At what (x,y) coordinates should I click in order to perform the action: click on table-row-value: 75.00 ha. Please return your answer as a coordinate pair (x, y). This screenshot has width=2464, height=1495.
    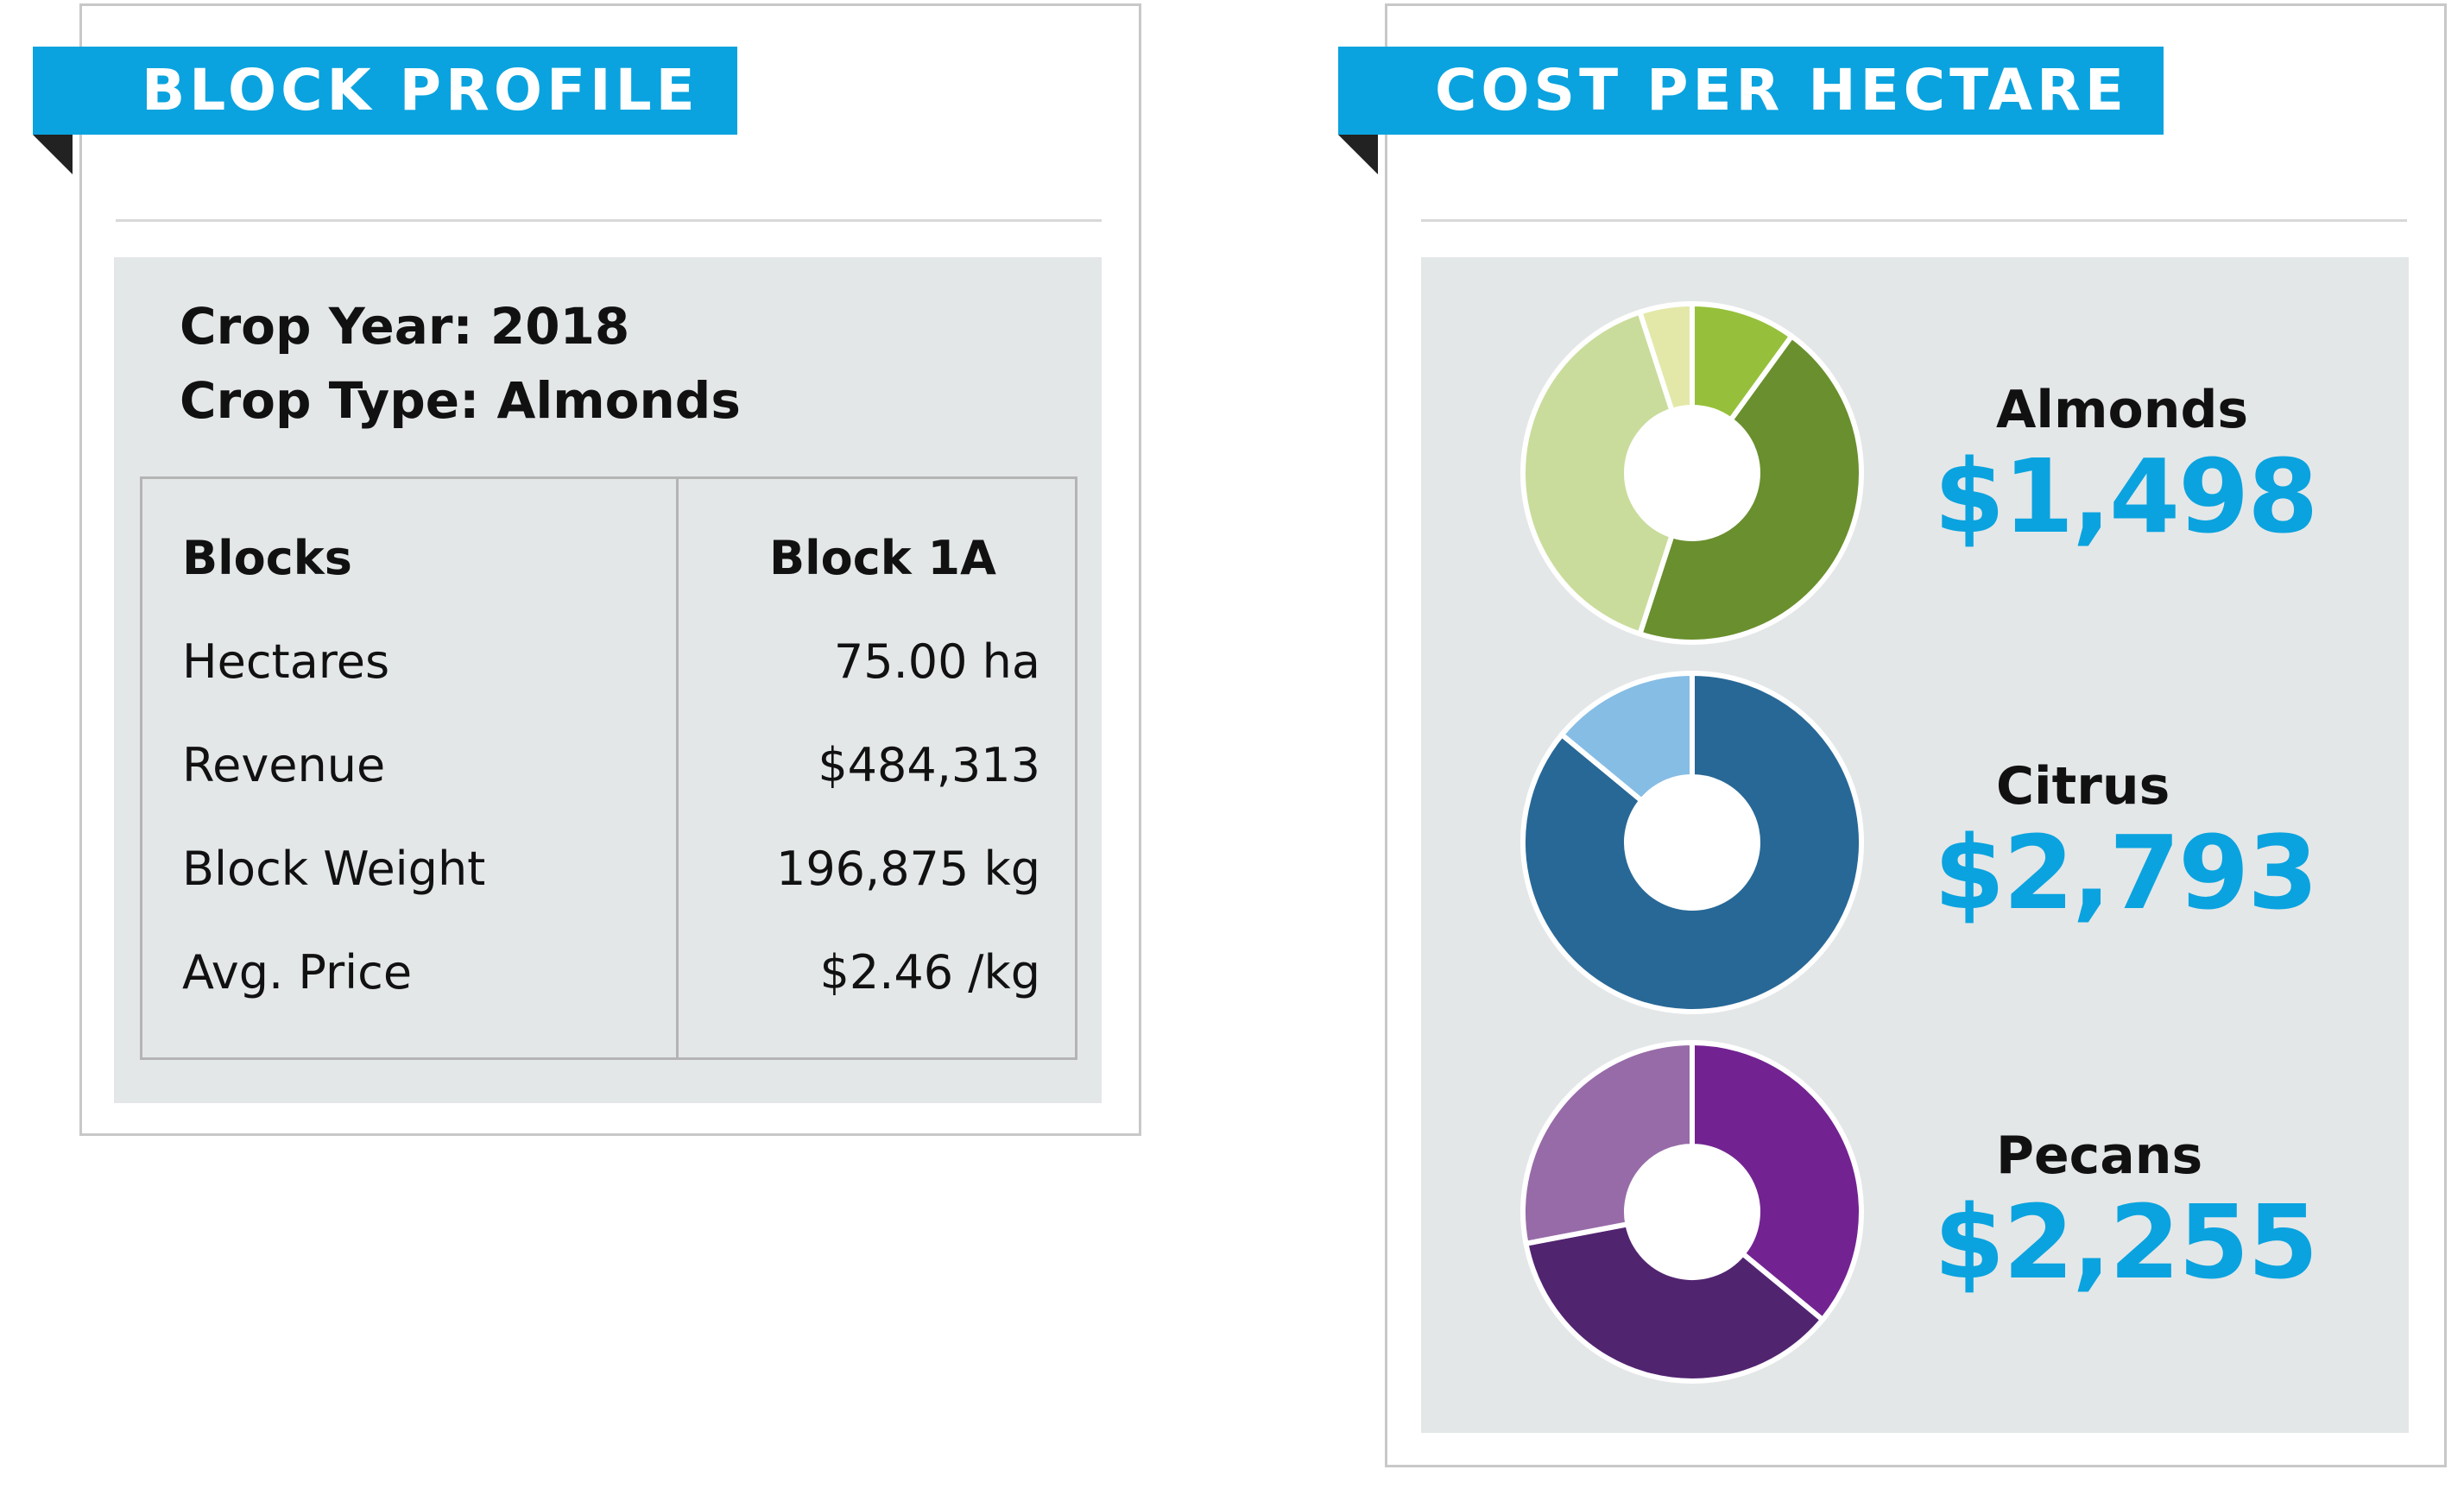
    Looking at the image, I should click on (936, 661).